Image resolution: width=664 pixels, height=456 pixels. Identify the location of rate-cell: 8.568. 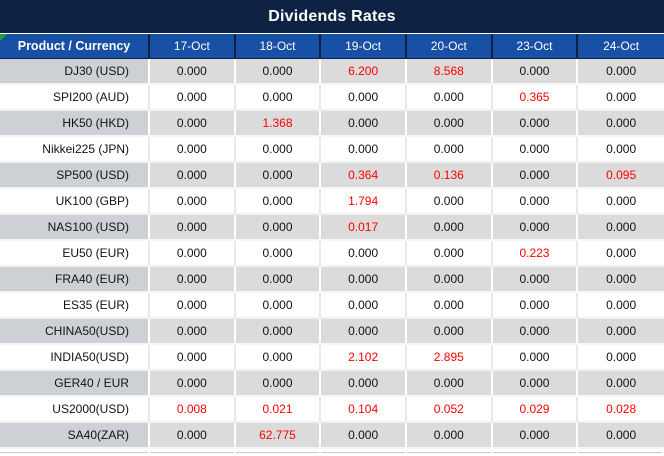
(449, 72).